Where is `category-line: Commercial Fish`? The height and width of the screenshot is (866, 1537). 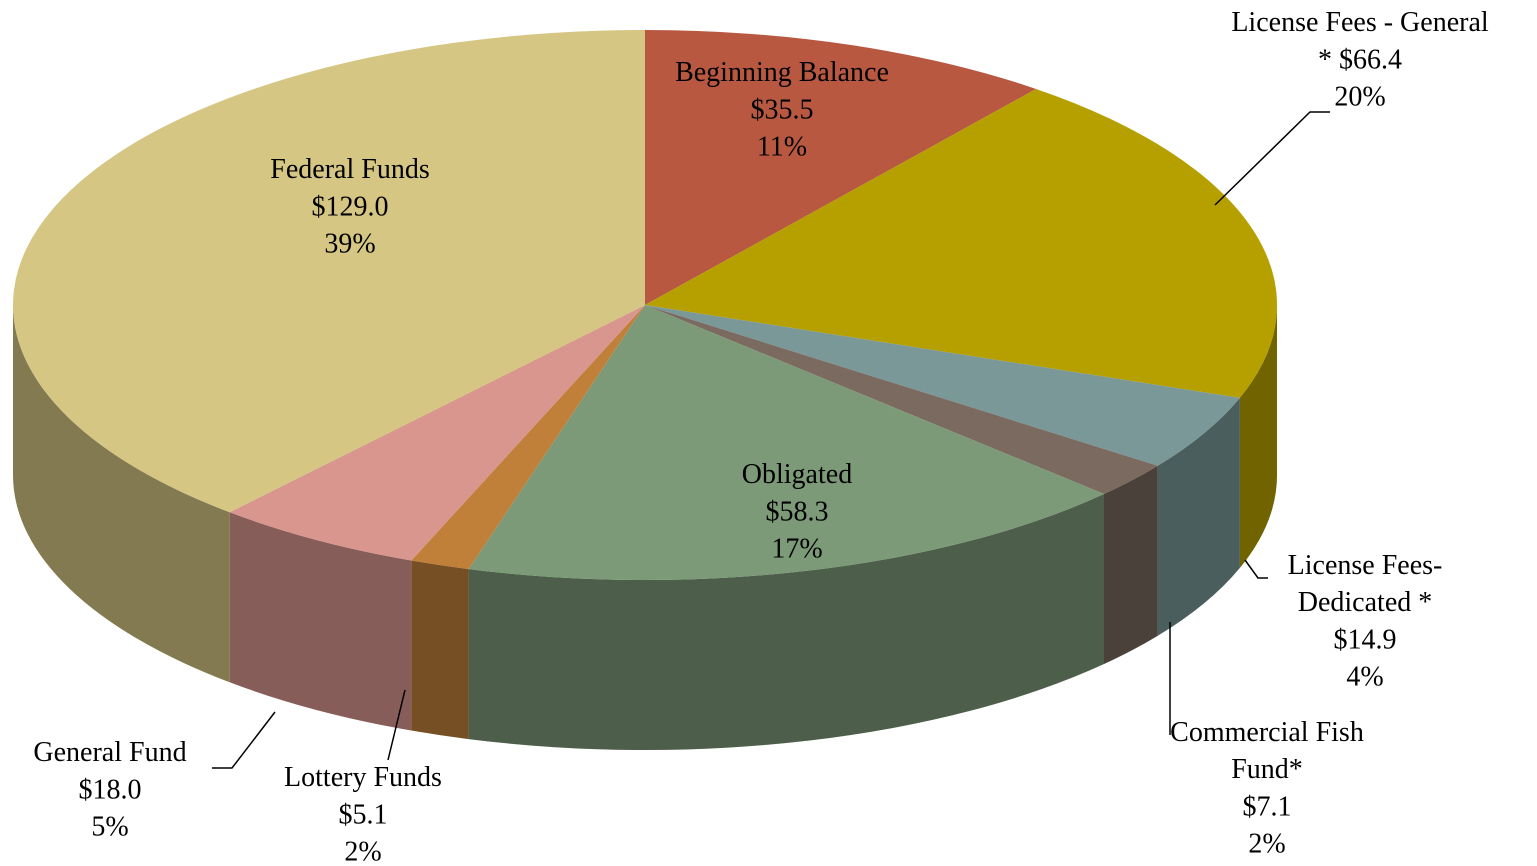 category-line: Commercial Fish is located at coordinates (1267, 732).